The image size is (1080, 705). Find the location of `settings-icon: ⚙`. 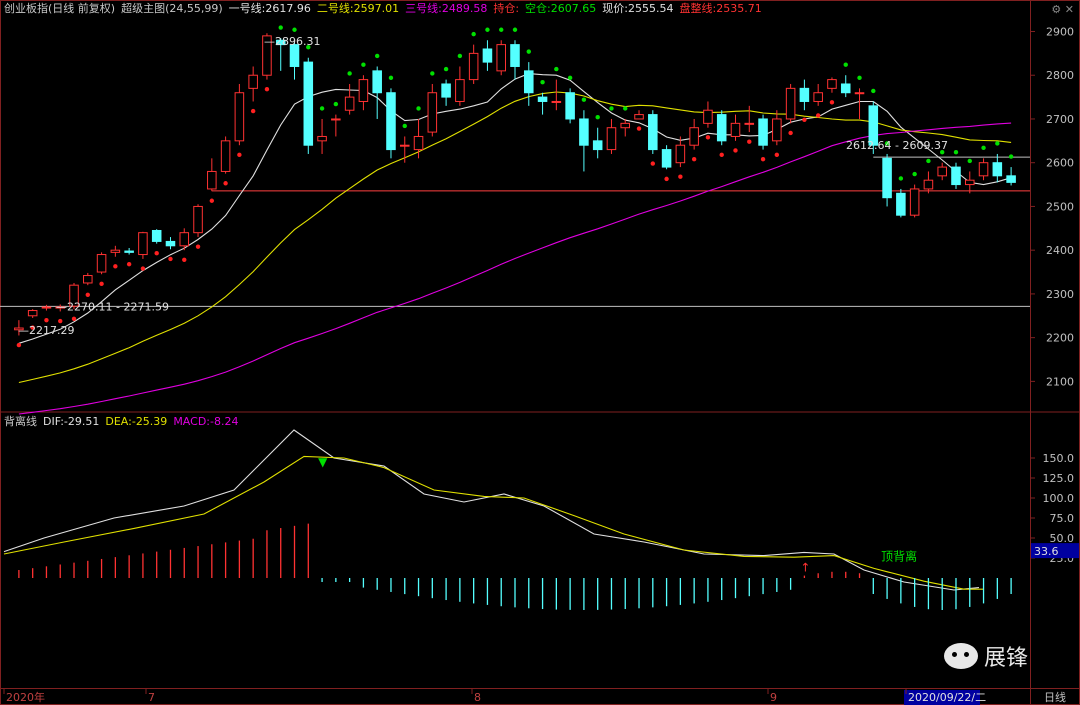

settings-icon: ⚙ is located at coordinates (1056, 9).